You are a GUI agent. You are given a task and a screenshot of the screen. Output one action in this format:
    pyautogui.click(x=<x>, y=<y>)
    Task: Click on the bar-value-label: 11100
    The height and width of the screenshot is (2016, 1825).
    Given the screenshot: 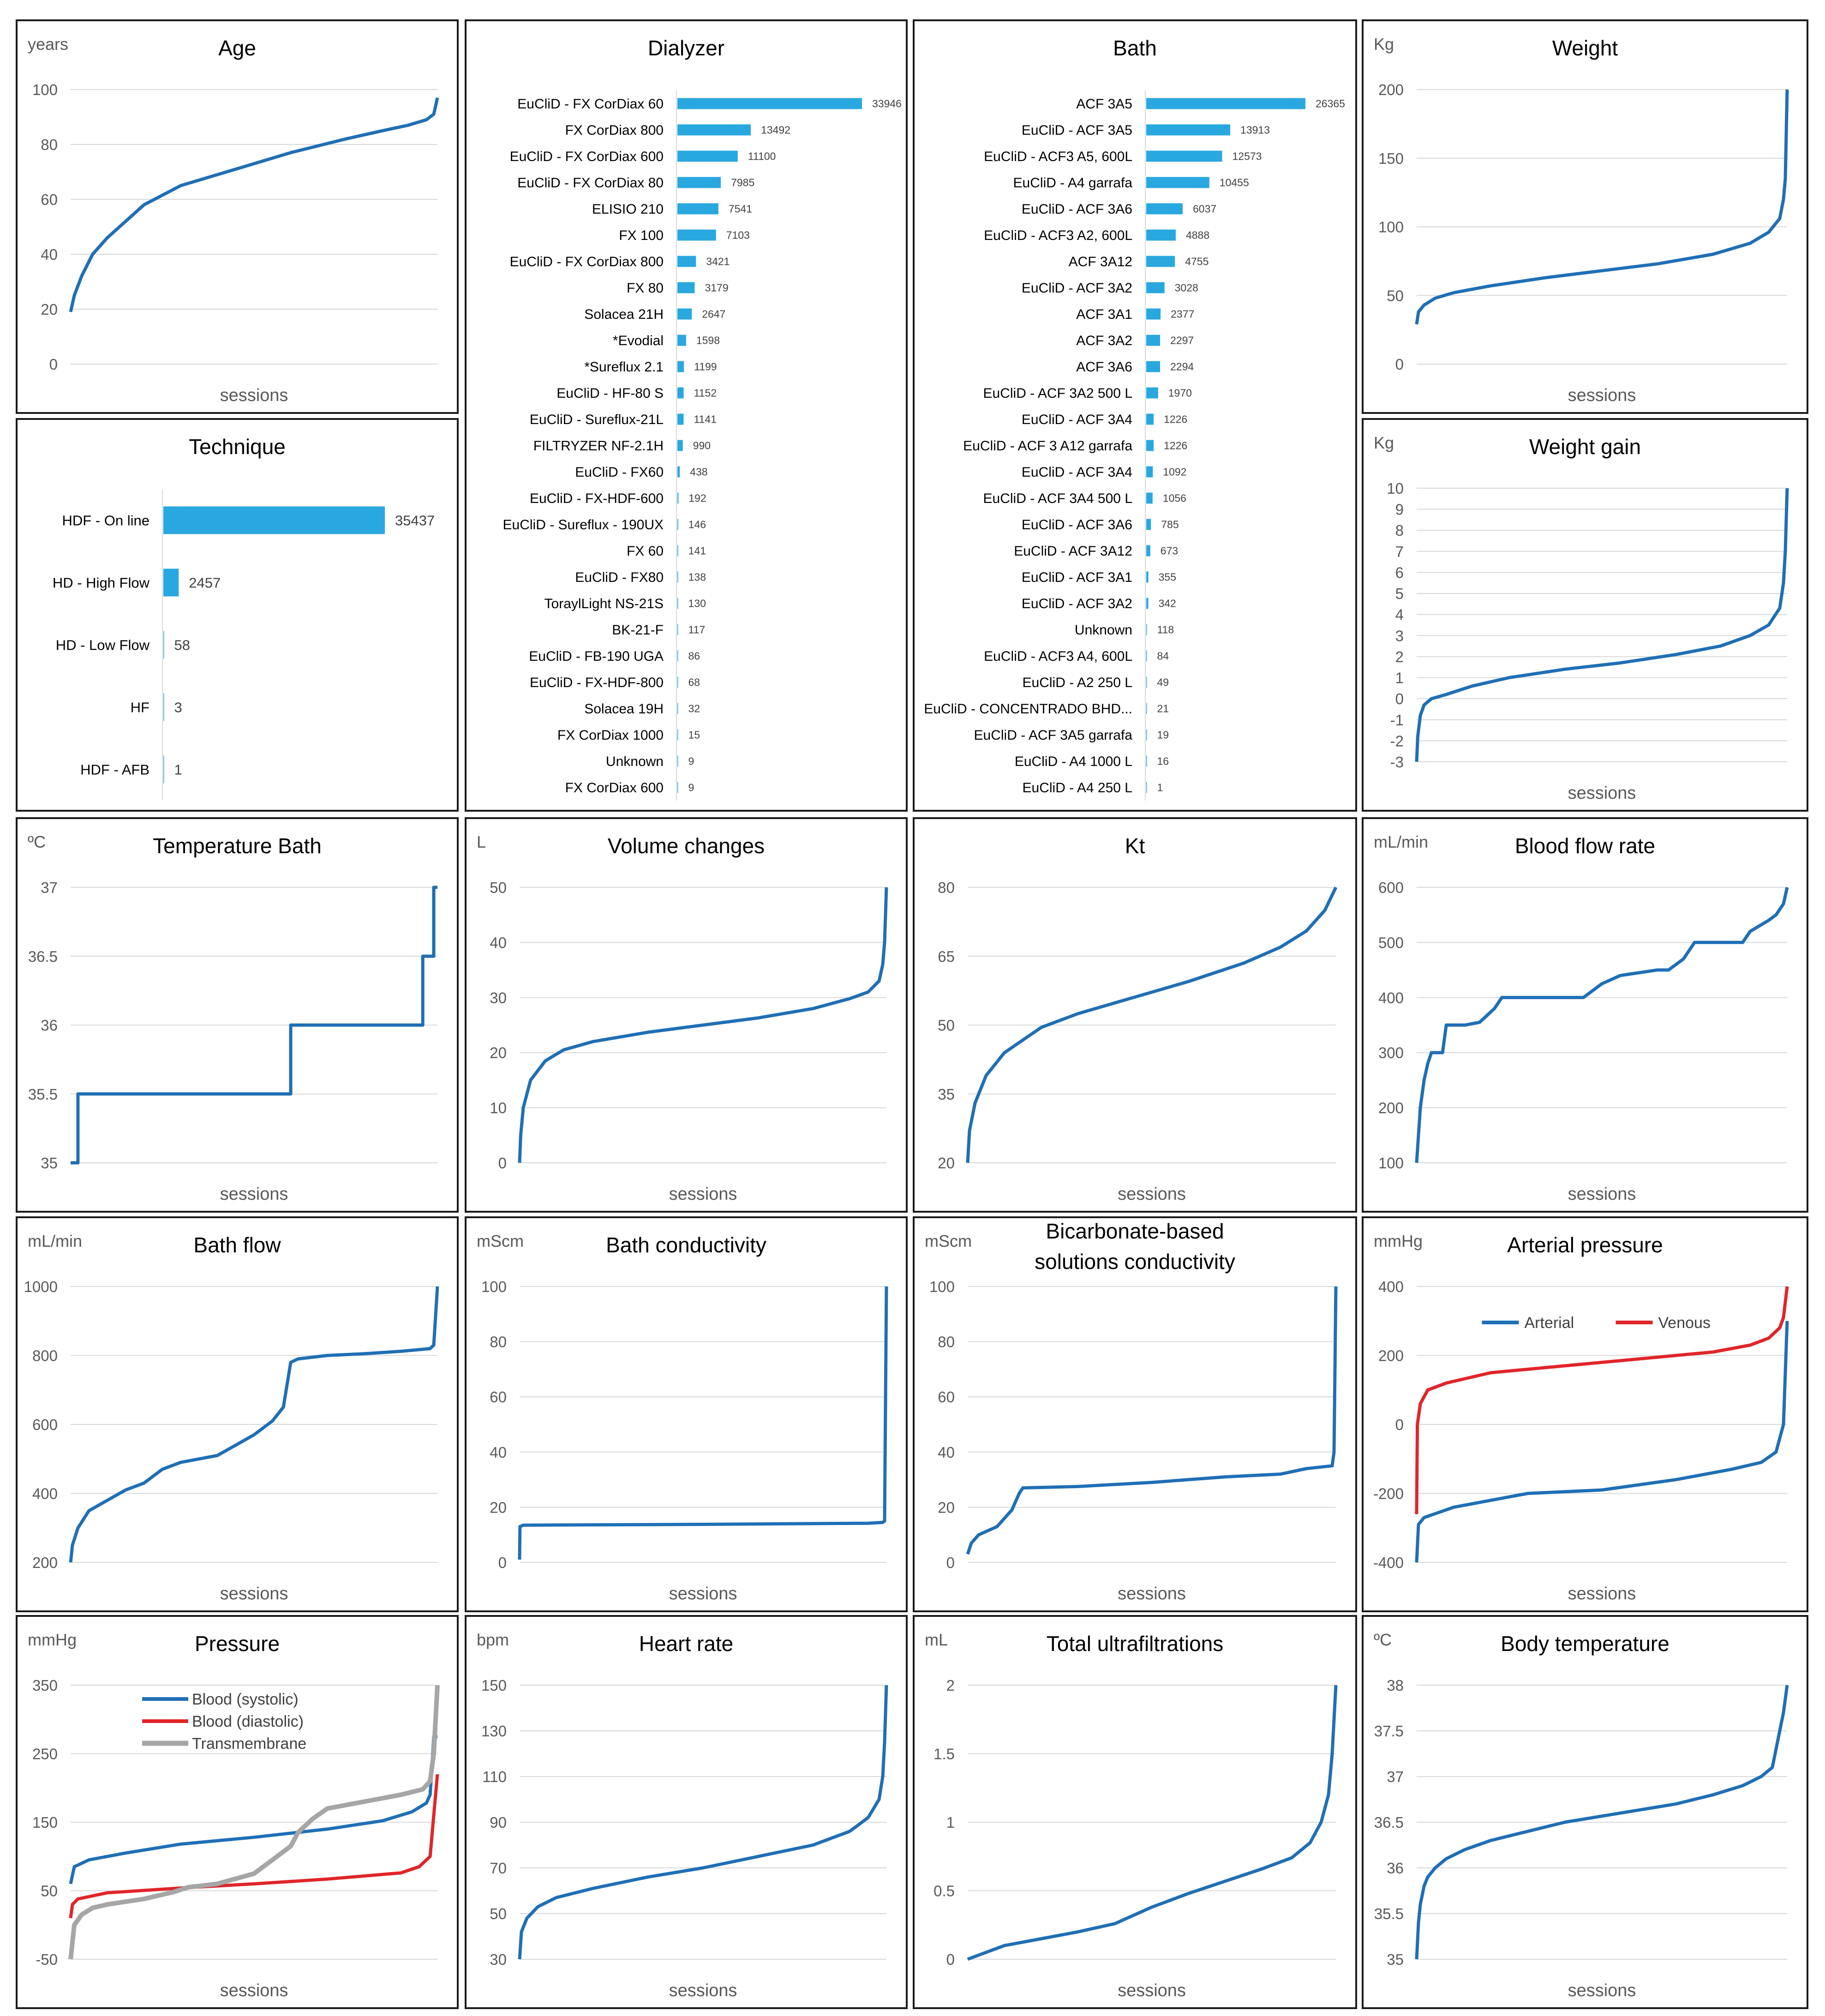 What is the action you would take?
    pyautogui.click(x=762, y=156)
    